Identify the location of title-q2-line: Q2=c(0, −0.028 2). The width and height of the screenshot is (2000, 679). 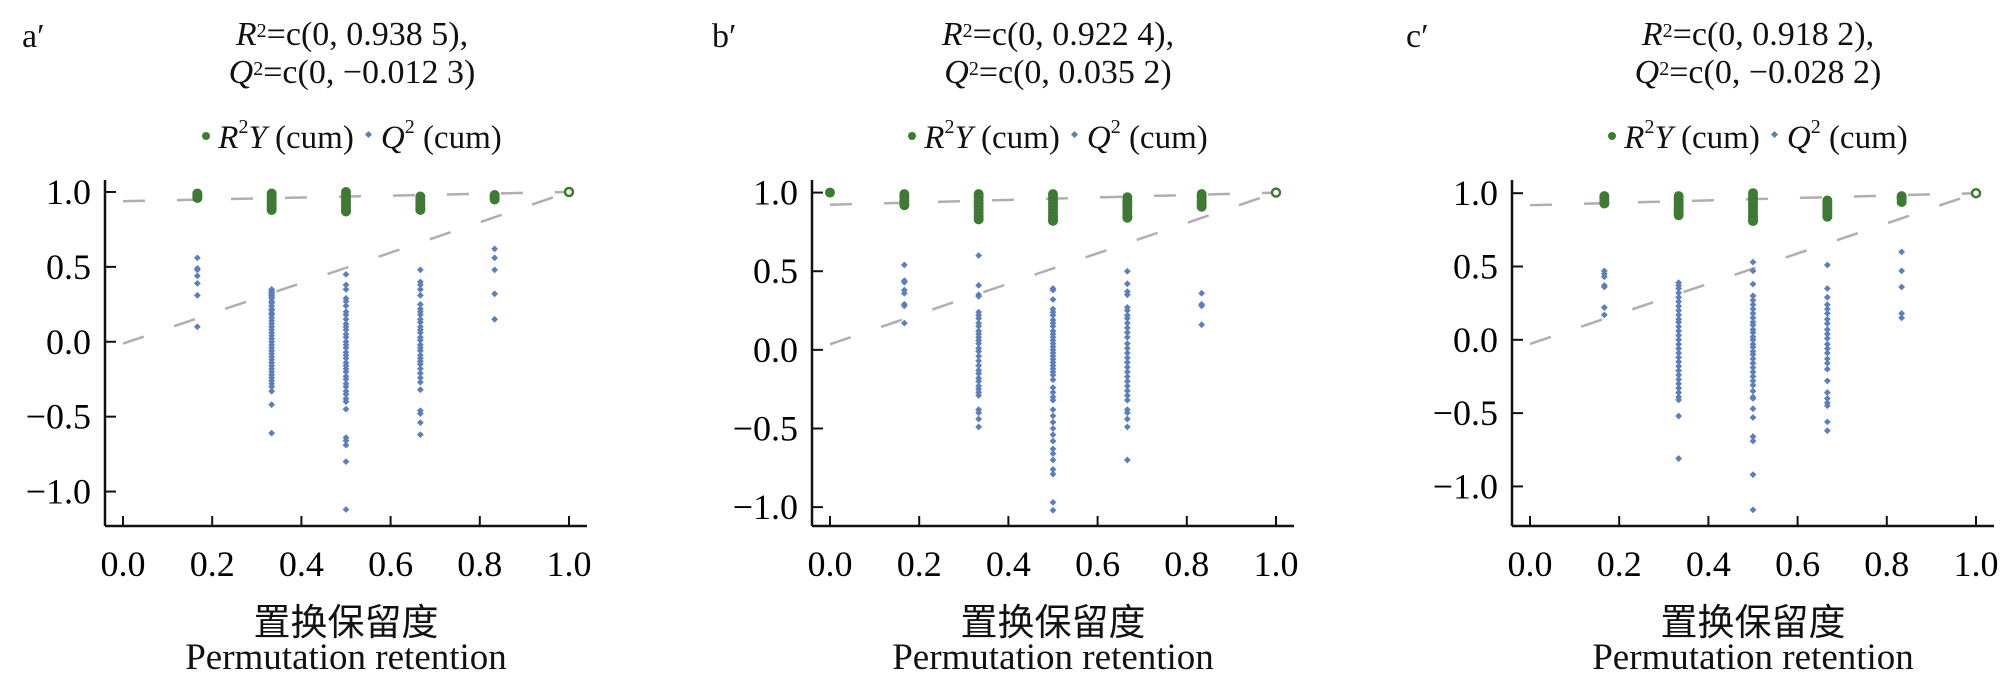
(1754, 73).